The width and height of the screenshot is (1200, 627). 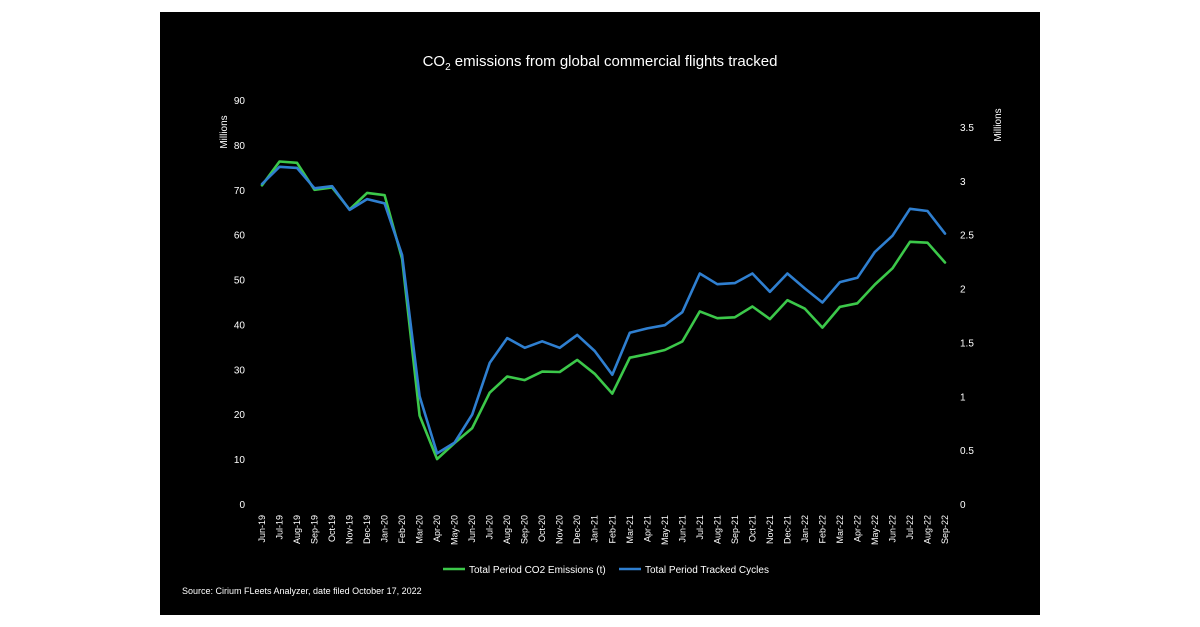 I want to click on legend-label-1: Total Period CO2 Emissions (t), so click(x=537, y=570).